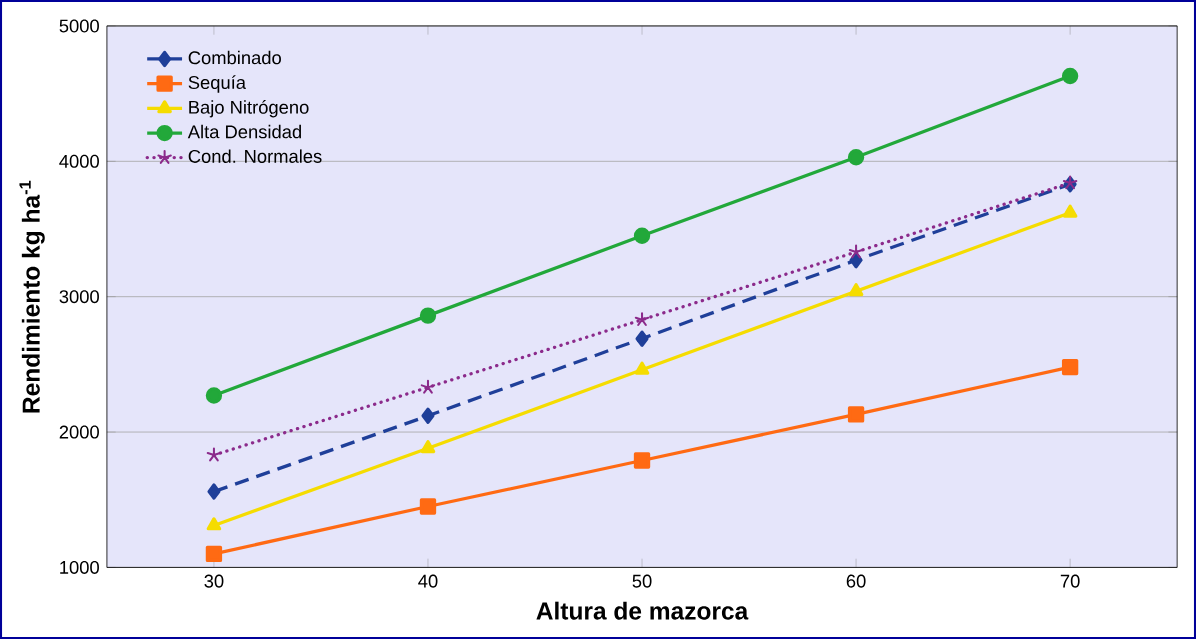 This screenshot has width=1196, height=639. What do you see at coordinates (249, 109) in the screenshot?
I see `legend-label: Bajo Nitrógeno` at bounding box center [249, 109].